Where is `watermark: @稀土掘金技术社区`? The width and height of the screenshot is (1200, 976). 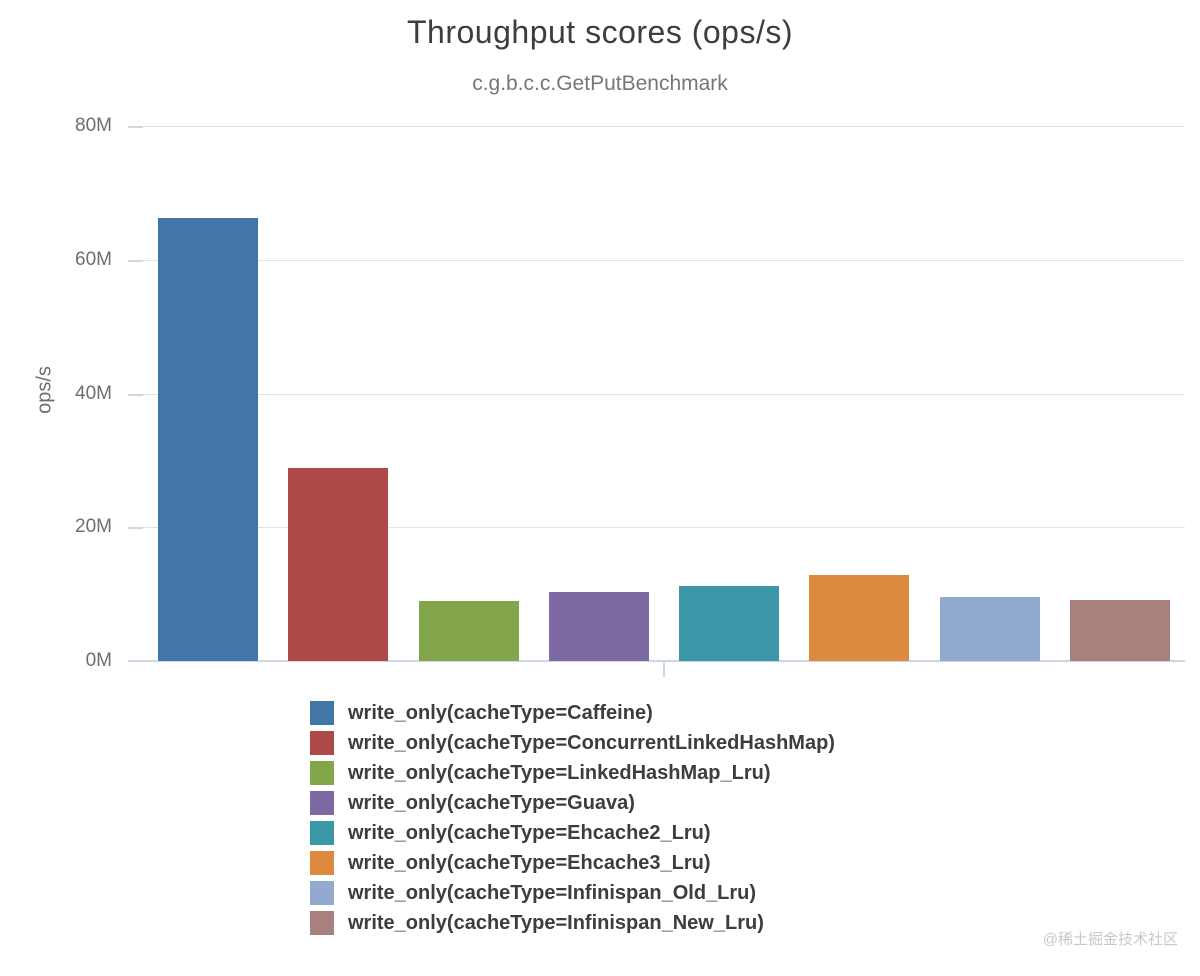 watermark: @稀土掘金技术社区 is located at coordinates (1110, 939).